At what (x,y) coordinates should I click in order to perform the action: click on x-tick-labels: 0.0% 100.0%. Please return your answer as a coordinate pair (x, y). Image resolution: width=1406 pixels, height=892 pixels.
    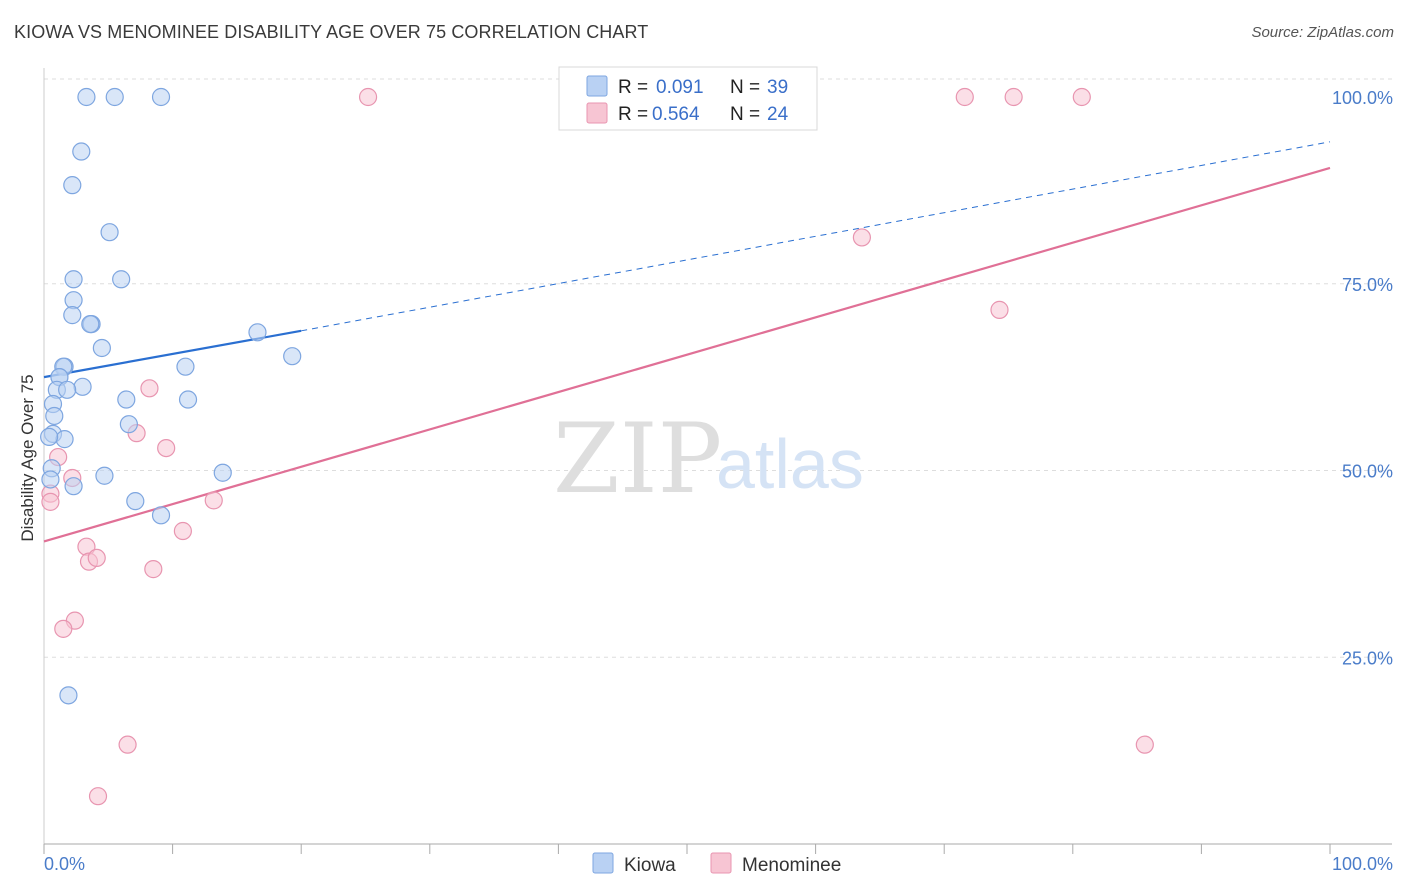
    Looking at the image, I should click on (718, 864).